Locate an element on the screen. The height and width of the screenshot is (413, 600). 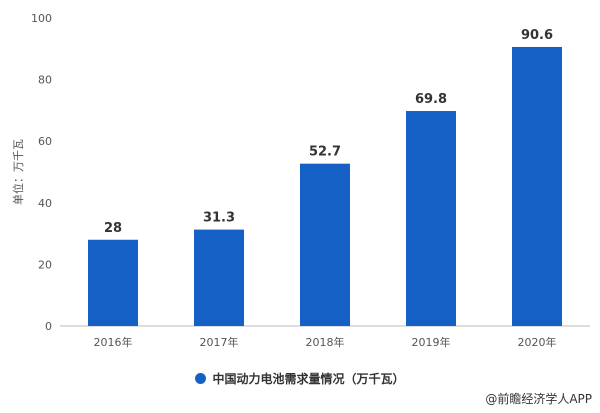
data-label: 52.7 is located at coordinates (325, 152).